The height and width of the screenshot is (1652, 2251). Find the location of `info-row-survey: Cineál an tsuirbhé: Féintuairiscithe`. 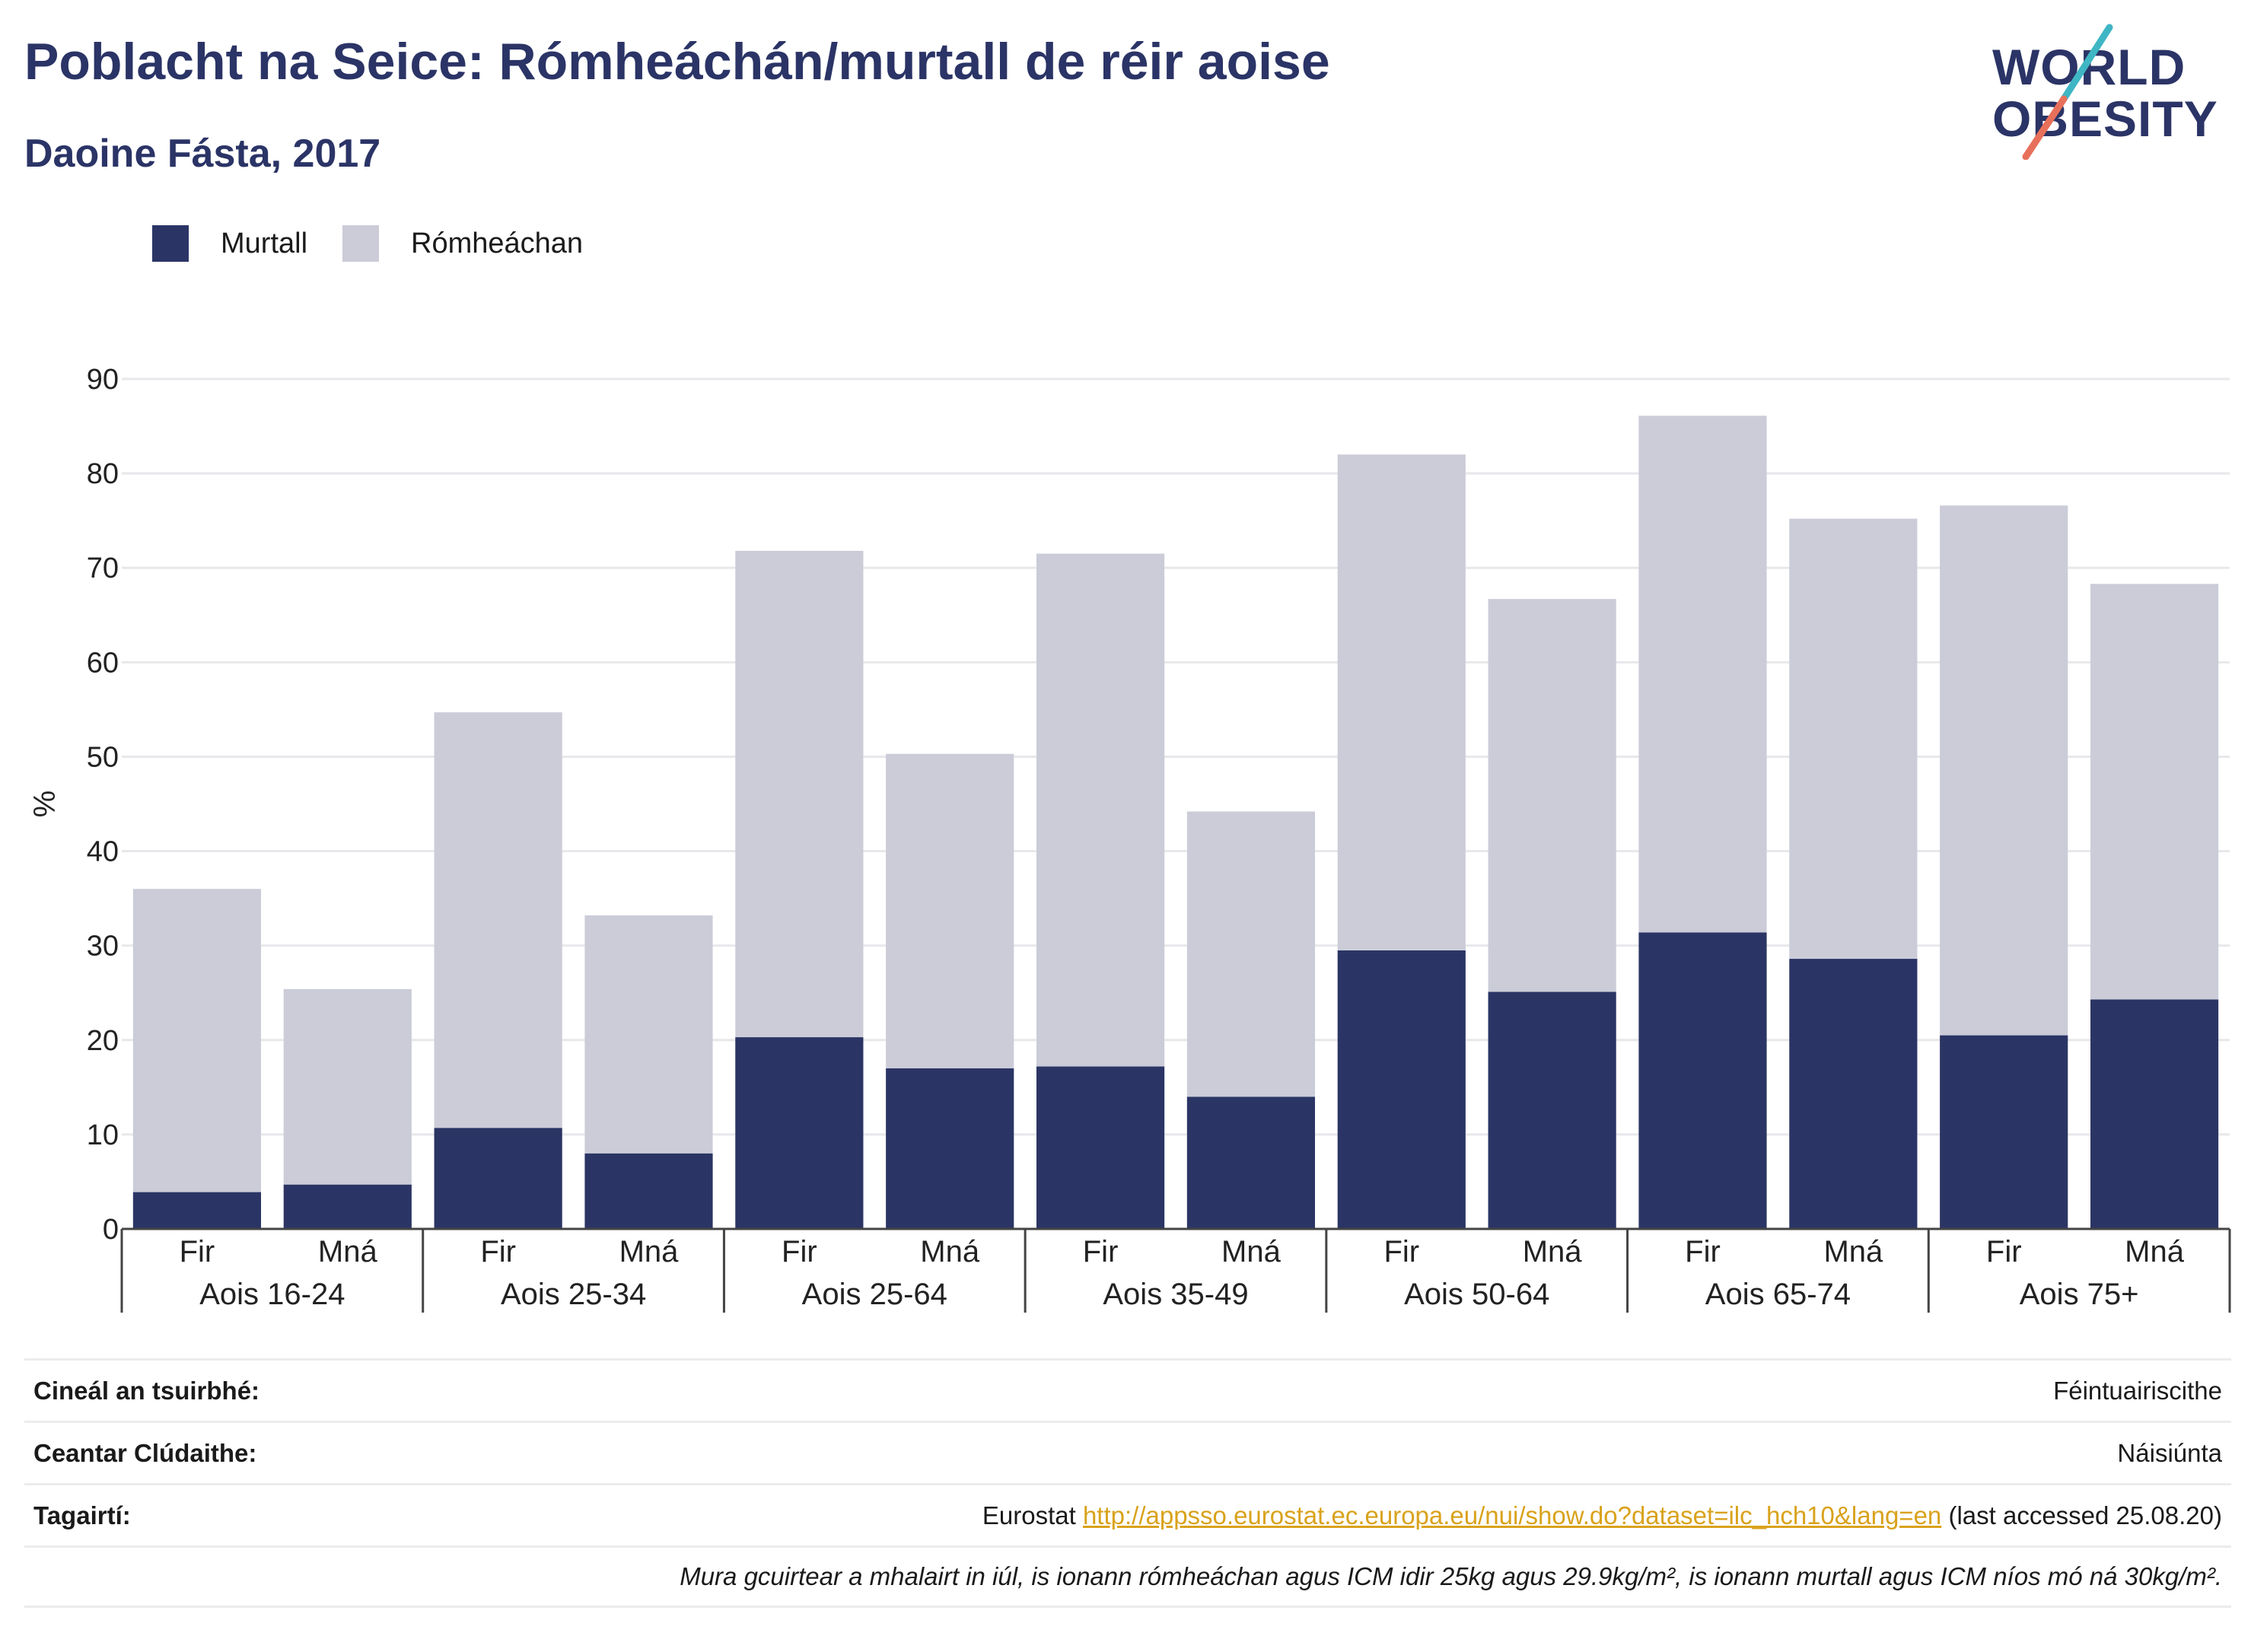

info-row-survey: Cineál an tsuirbhé: Féintuairiscithe is located at coordinates (1127, 1389).